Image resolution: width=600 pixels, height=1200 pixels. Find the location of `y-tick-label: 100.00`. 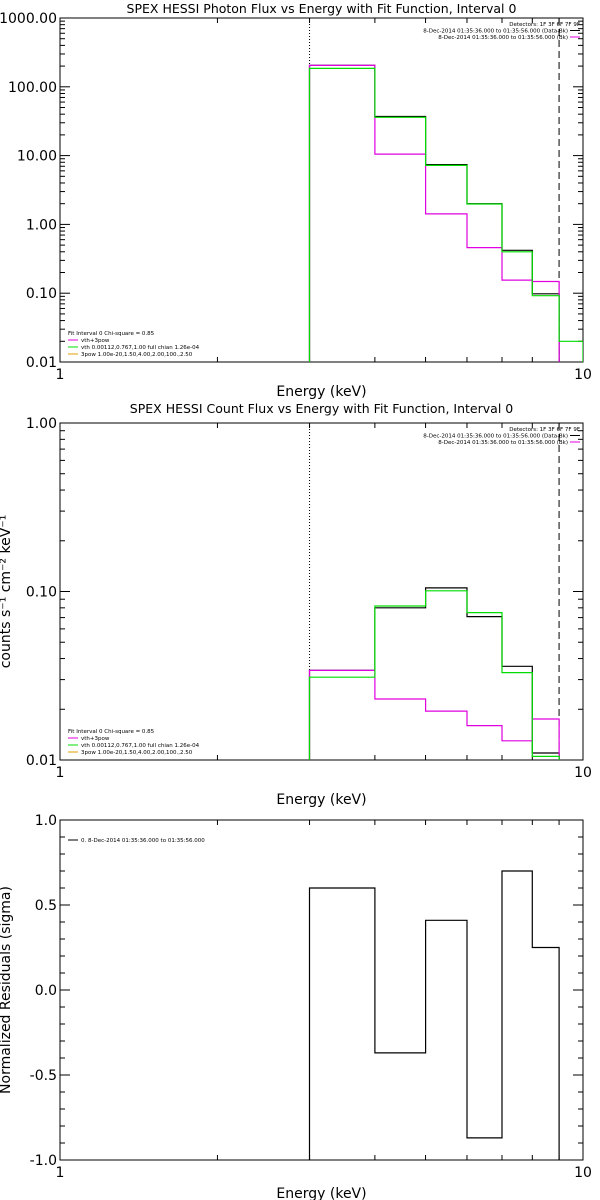

y-tick-label: 100.00 is located at coordinates (32, 88).